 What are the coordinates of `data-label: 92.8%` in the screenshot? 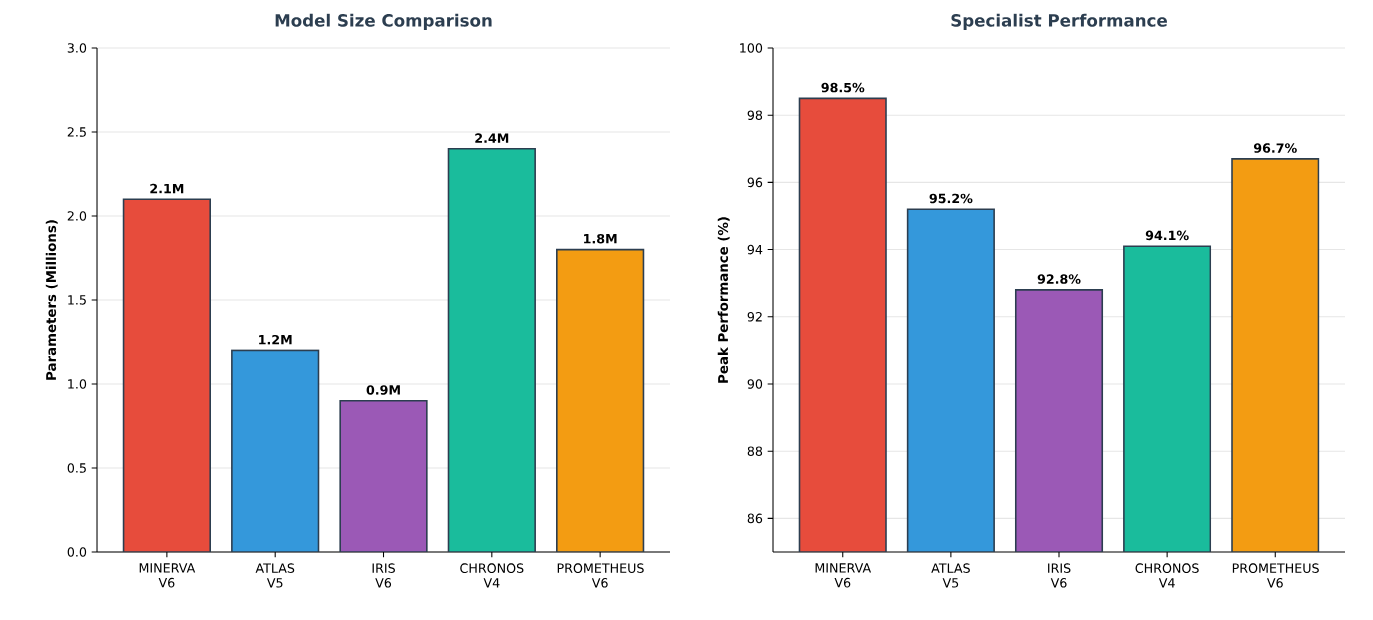 It's located at (1059, 279).